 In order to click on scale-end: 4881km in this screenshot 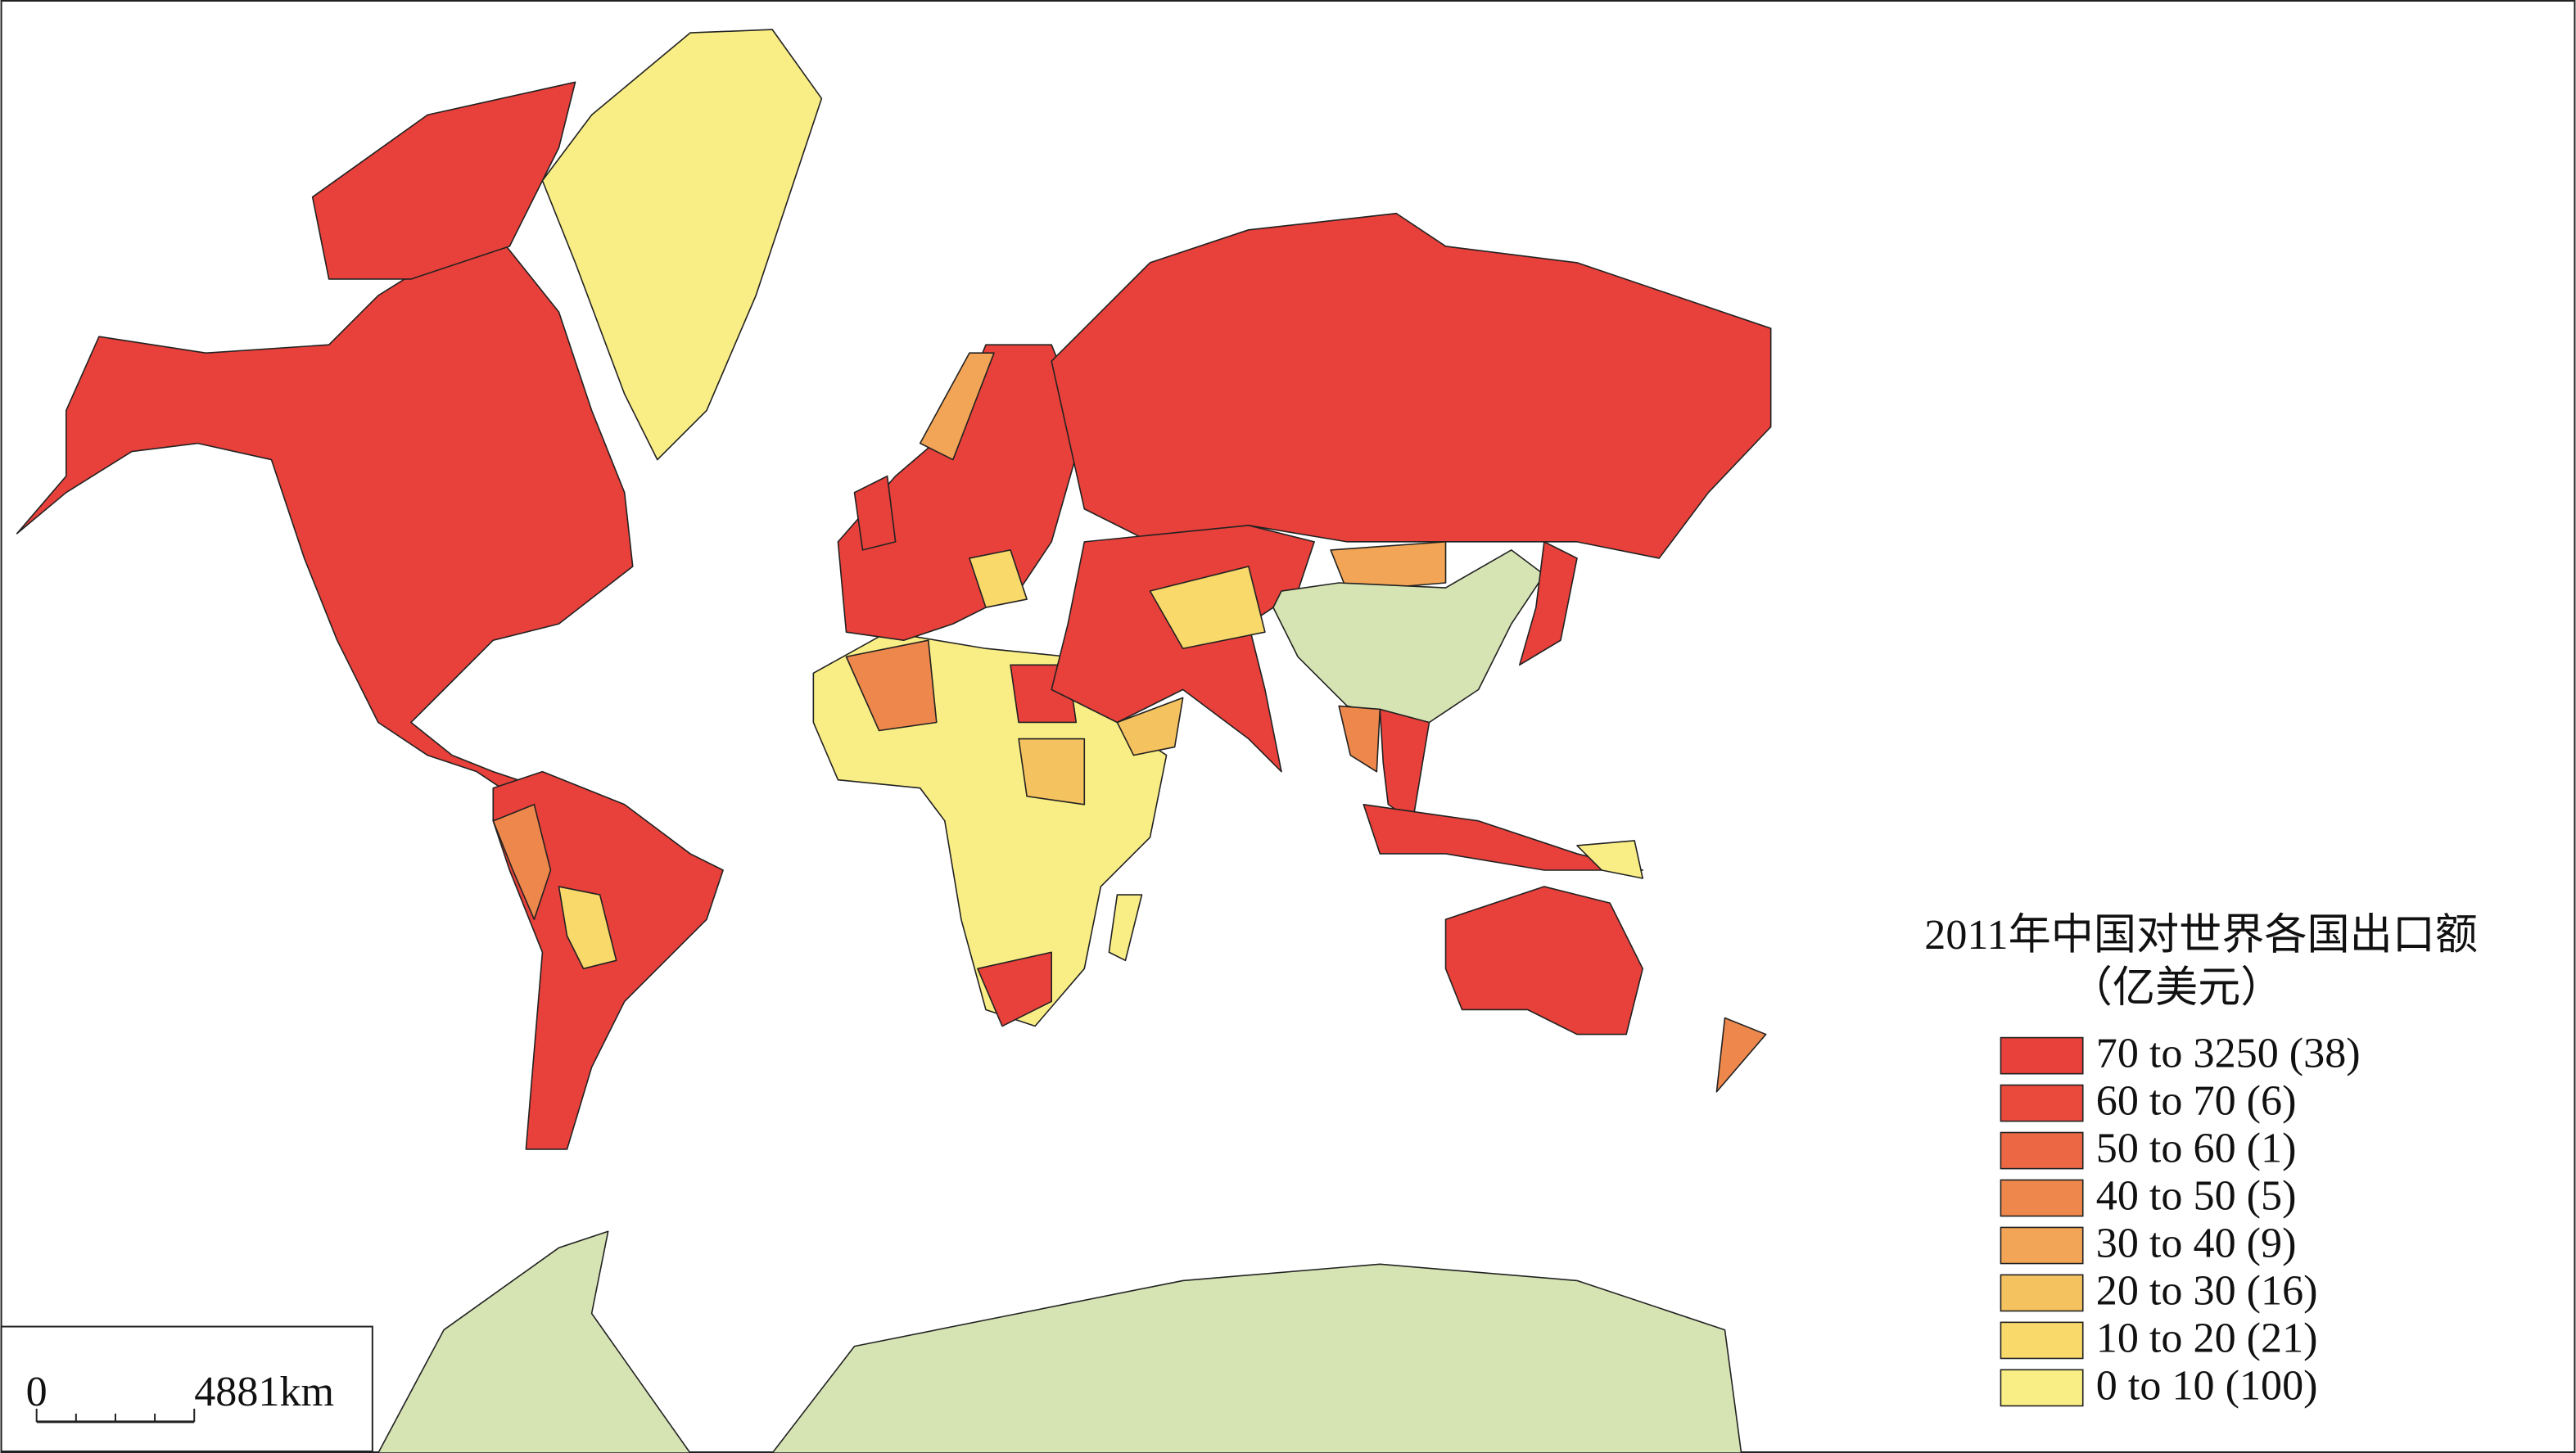, I will do `click(264, 1392)`.